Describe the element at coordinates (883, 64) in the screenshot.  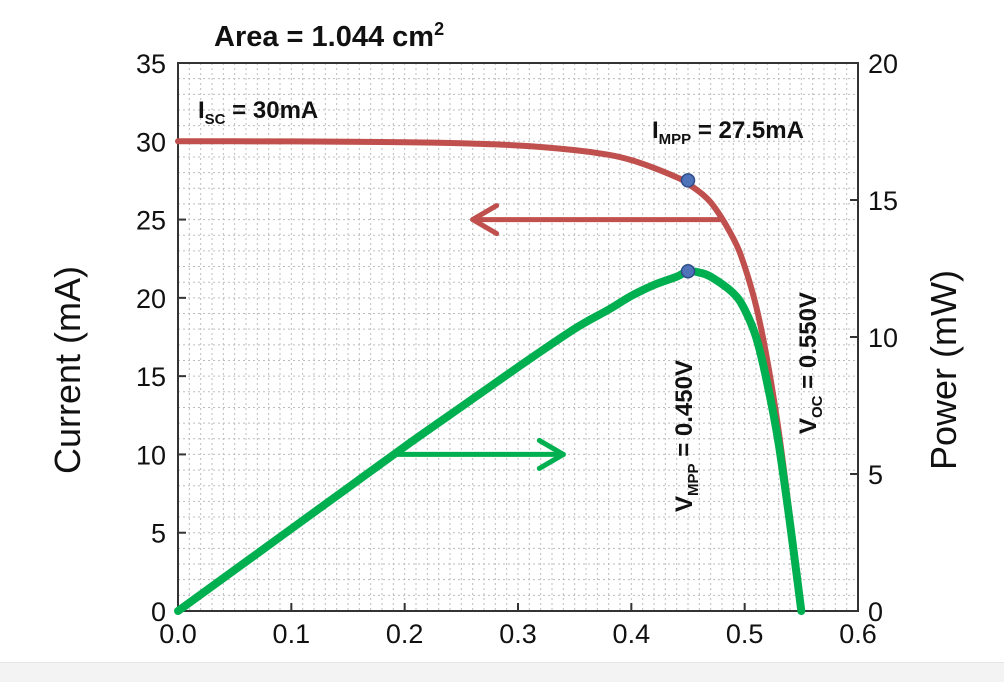
I see `y-right-tick-label: 20` at that location.